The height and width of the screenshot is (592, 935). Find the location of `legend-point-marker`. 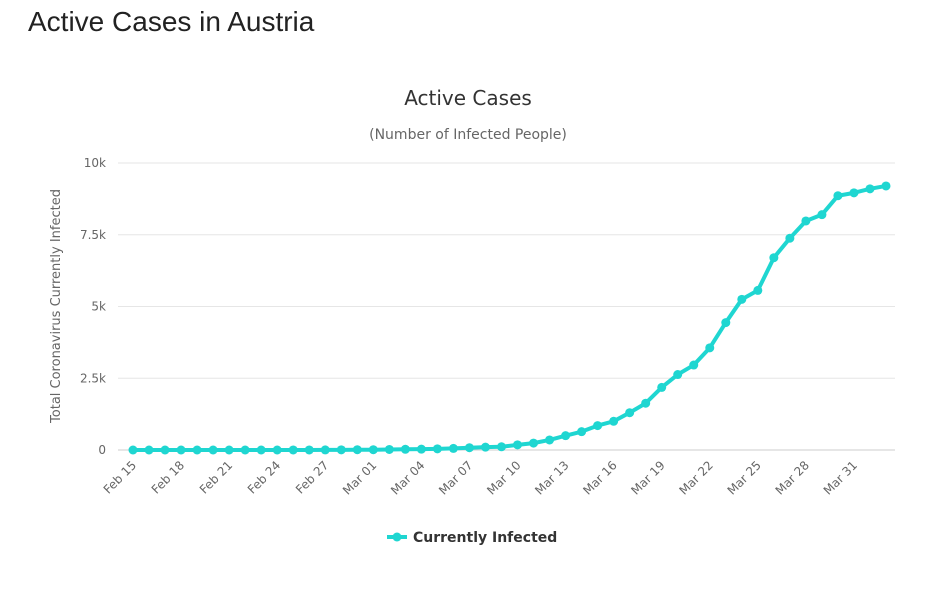

legend-point-marker is located at coordinates (397, 537).